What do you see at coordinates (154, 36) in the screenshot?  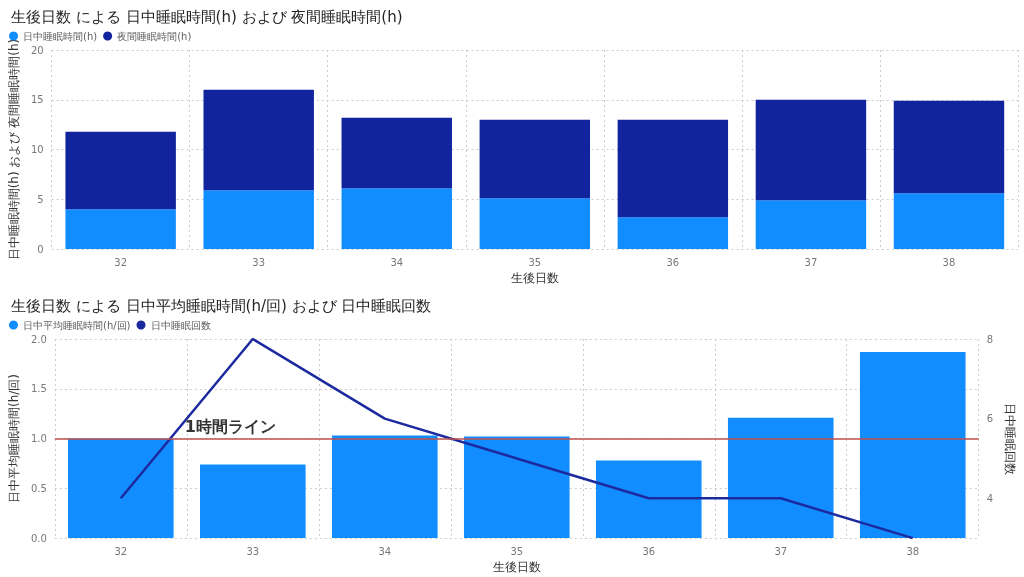 I see `legend-label: 夜間睡眠時間(h)` at bounding box center [154, 36].